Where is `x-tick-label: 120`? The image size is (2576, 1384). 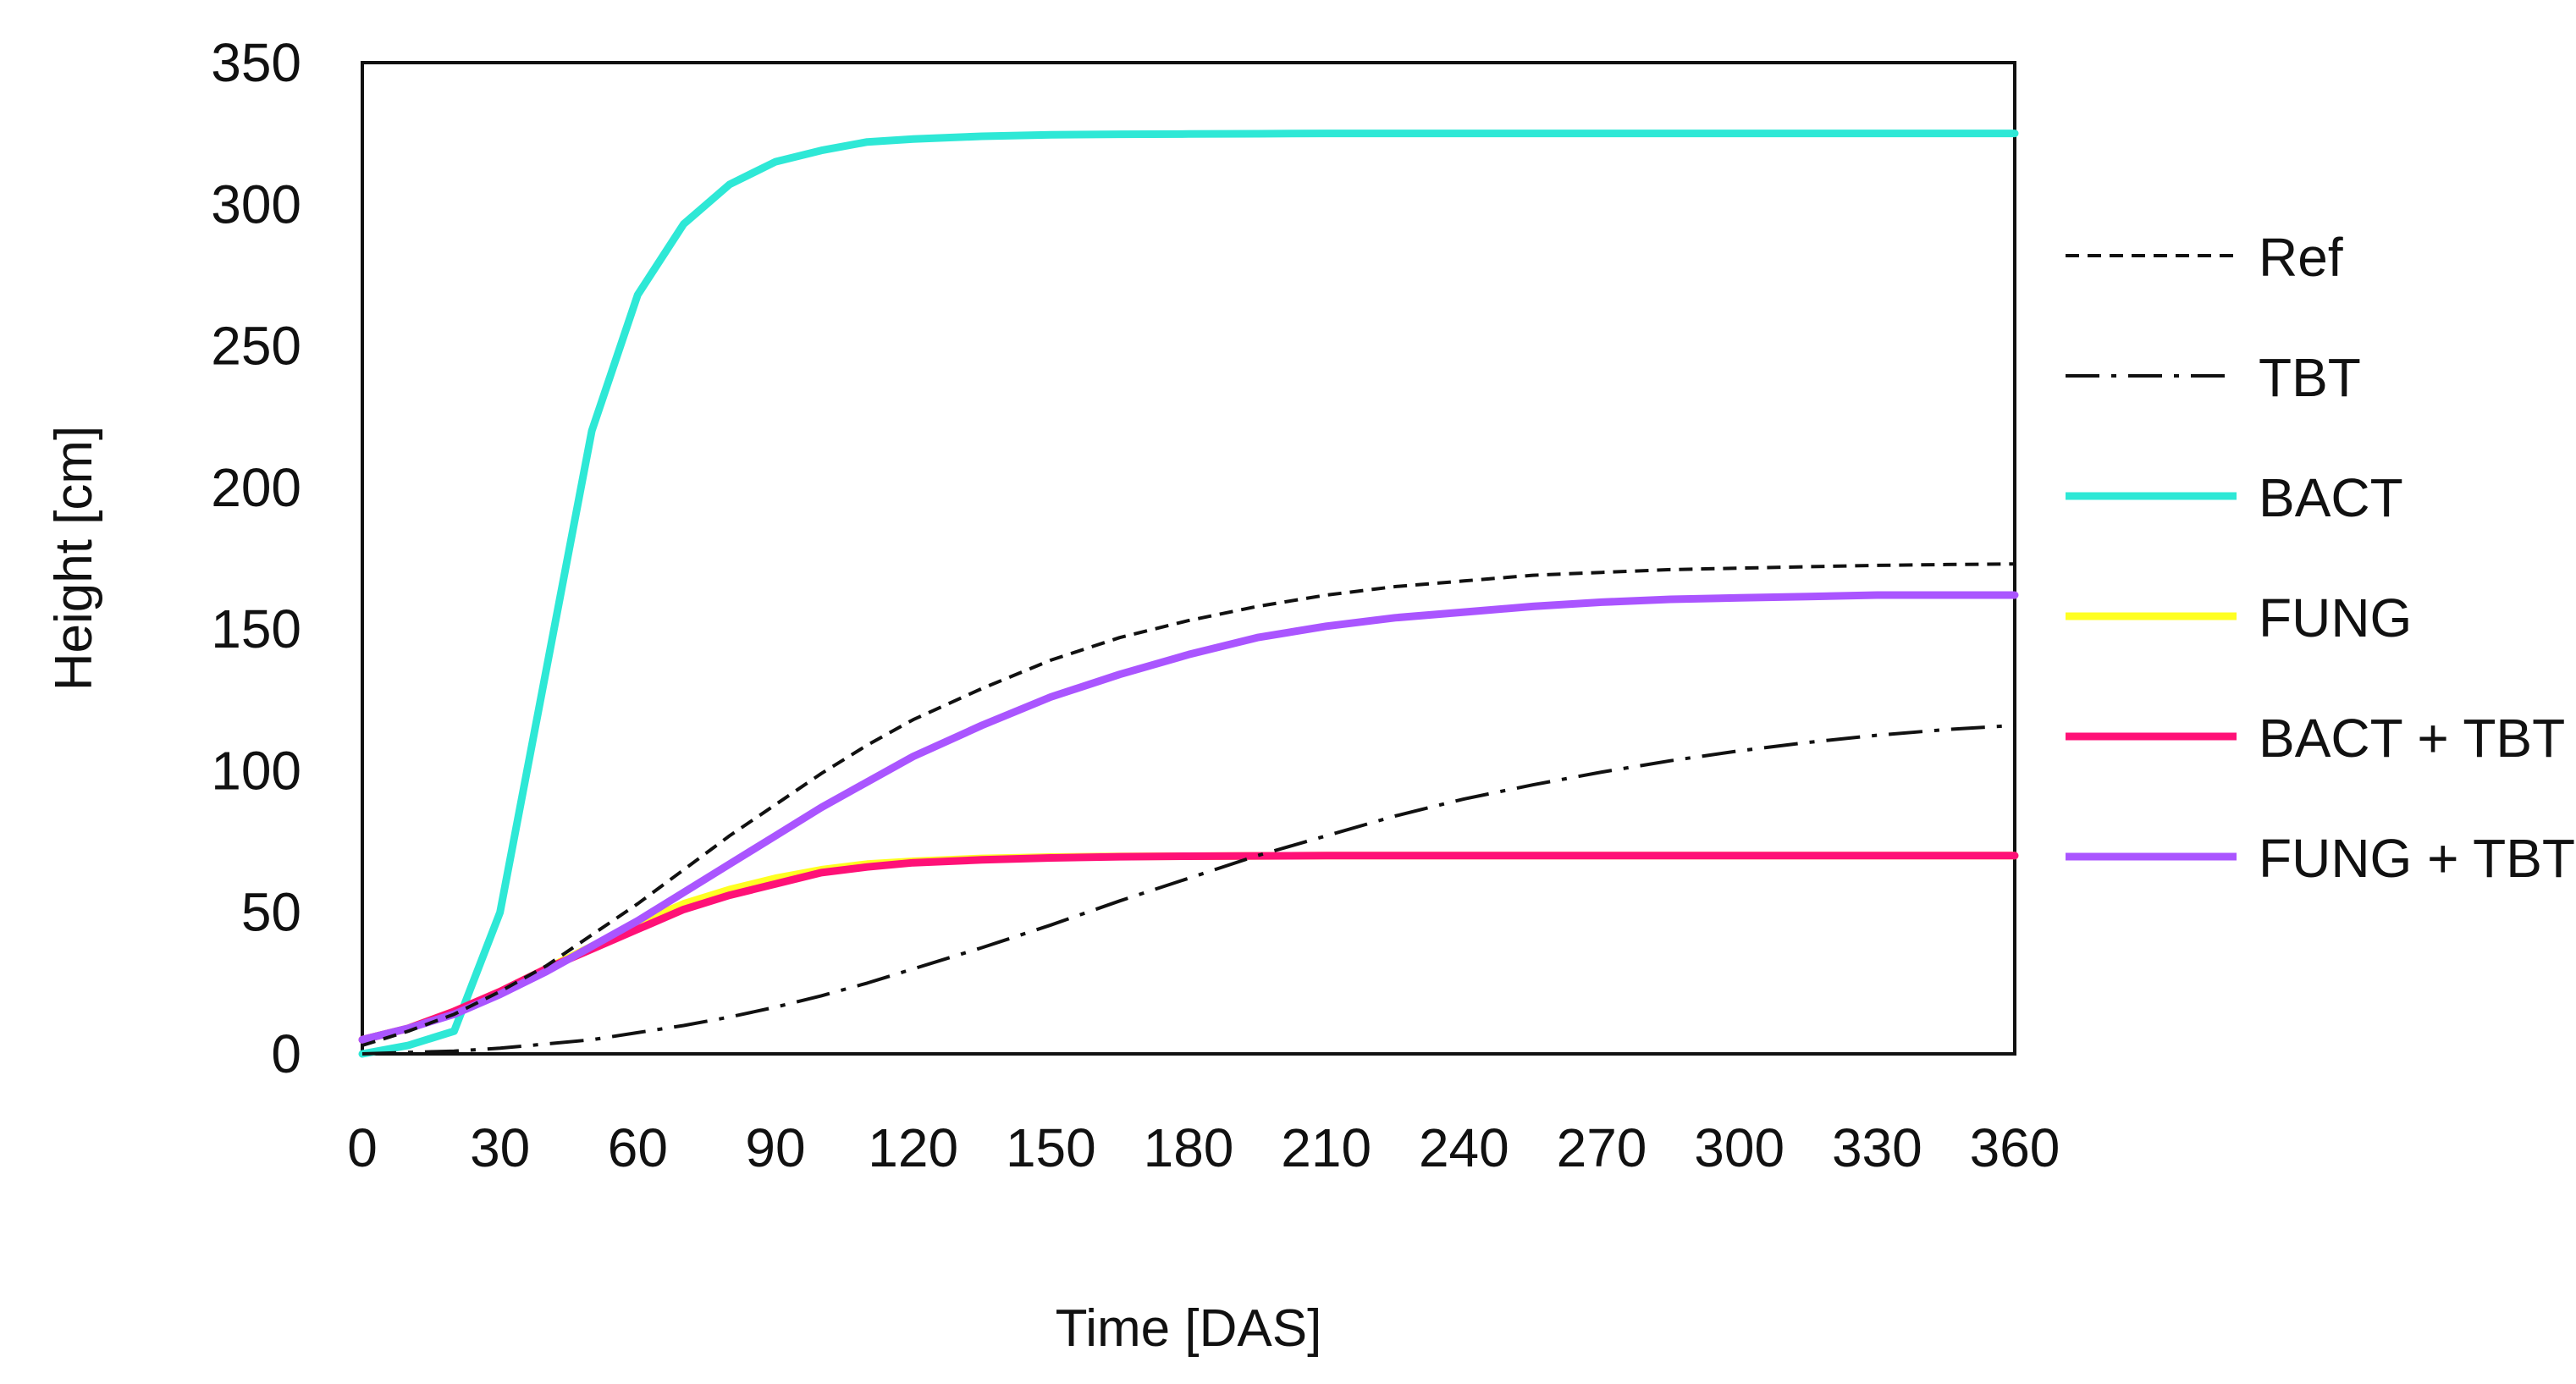 x-tick-label: 120 is located at coordinates (913, 1147).